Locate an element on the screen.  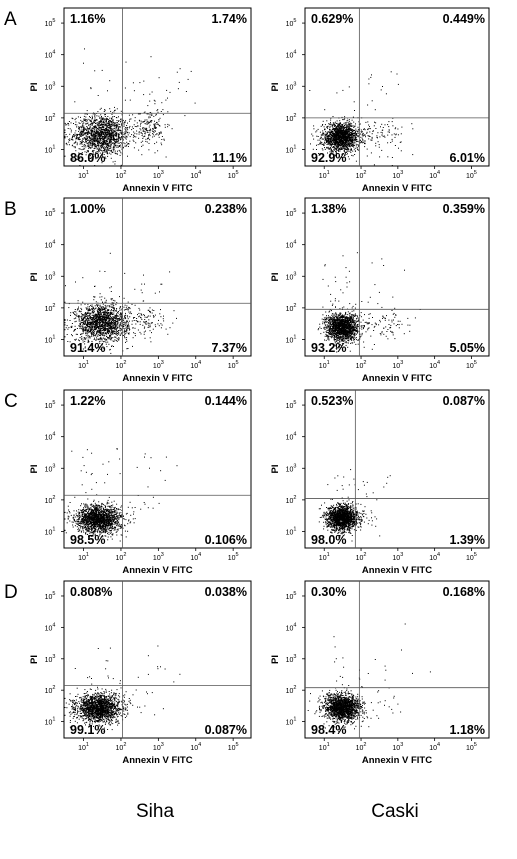
y-tick-label: 101 is located at coordinates (291, 149).